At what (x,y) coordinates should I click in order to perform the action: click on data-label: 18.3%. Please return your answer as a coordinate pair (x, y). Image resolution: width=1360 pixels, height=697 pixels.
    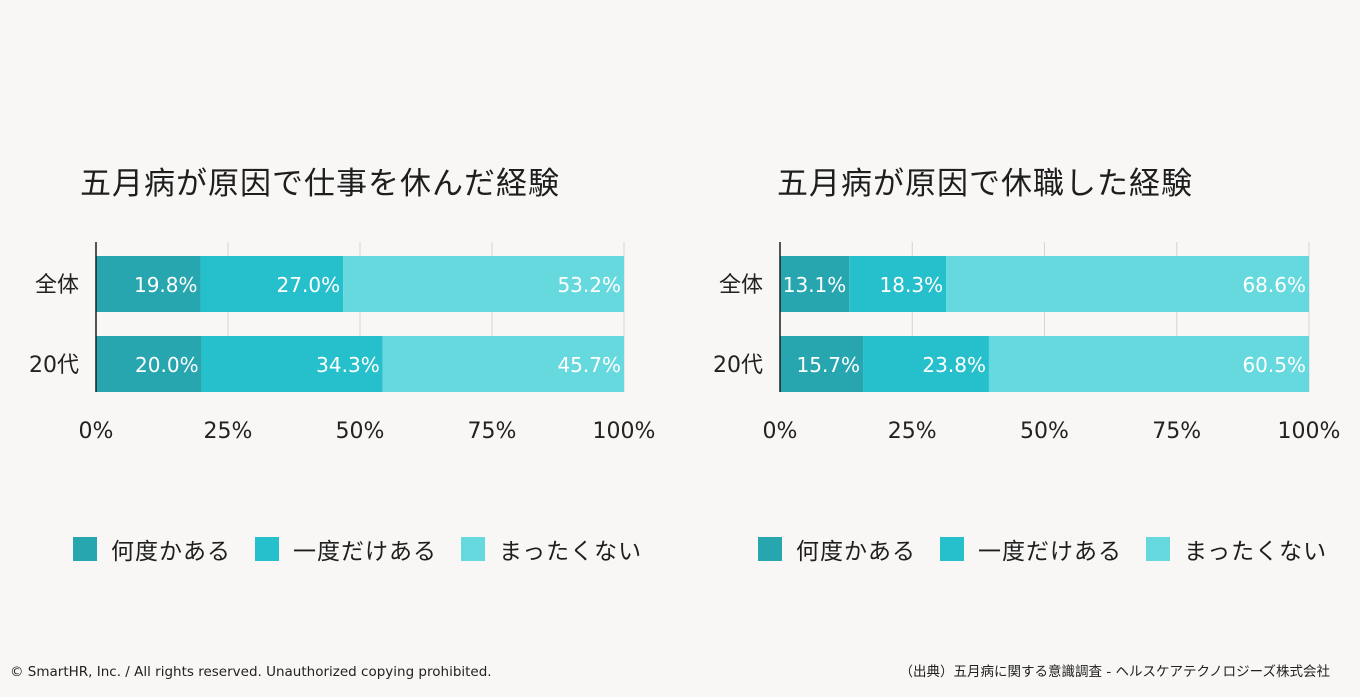
    Looking at the image, I should click on (912, 285).